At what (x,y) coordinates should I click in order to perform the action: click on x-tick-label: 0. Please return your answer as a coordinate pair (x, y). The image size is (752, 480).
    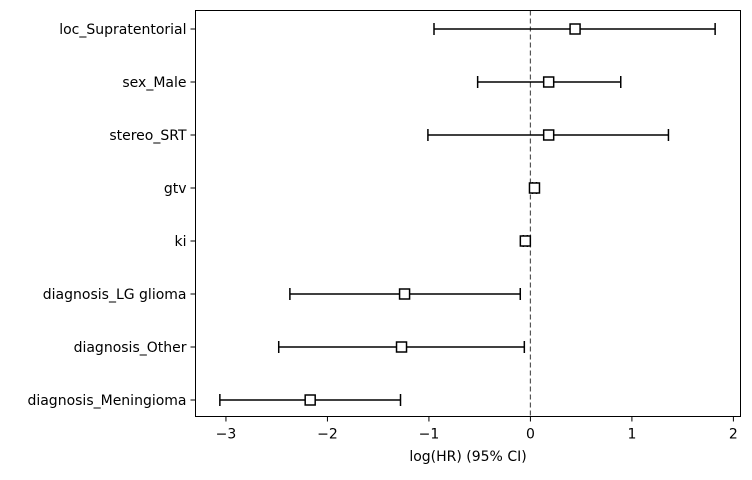
    Looking at the image, I should click on (530, 435).